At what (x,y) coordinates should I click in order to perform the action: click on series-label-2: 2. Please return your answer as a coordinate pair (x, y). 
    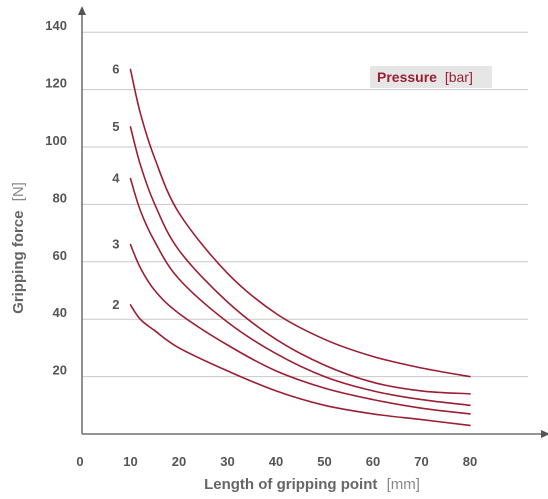
    Looking at the image, I should click on (115, 304).